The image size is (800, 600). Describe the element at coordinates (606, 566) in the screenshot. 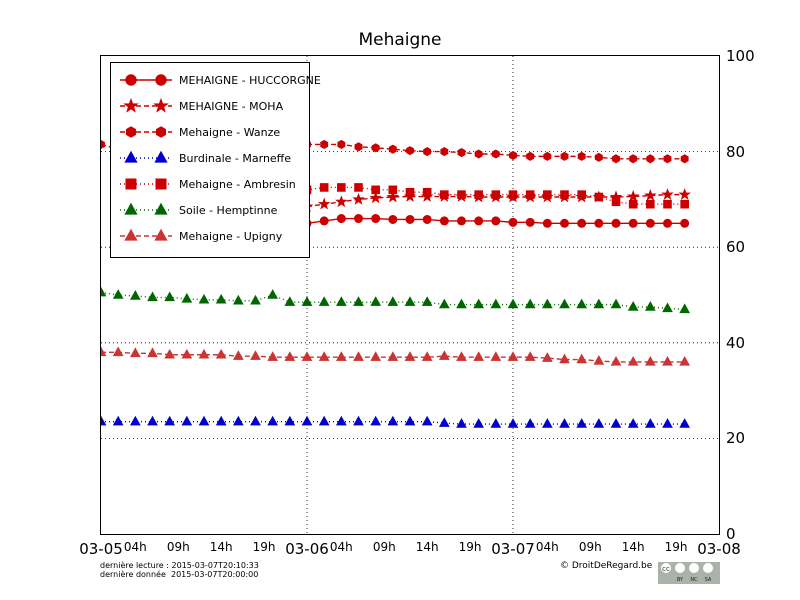

I see `credit-text: © DroitDeRegard.be` at that location.